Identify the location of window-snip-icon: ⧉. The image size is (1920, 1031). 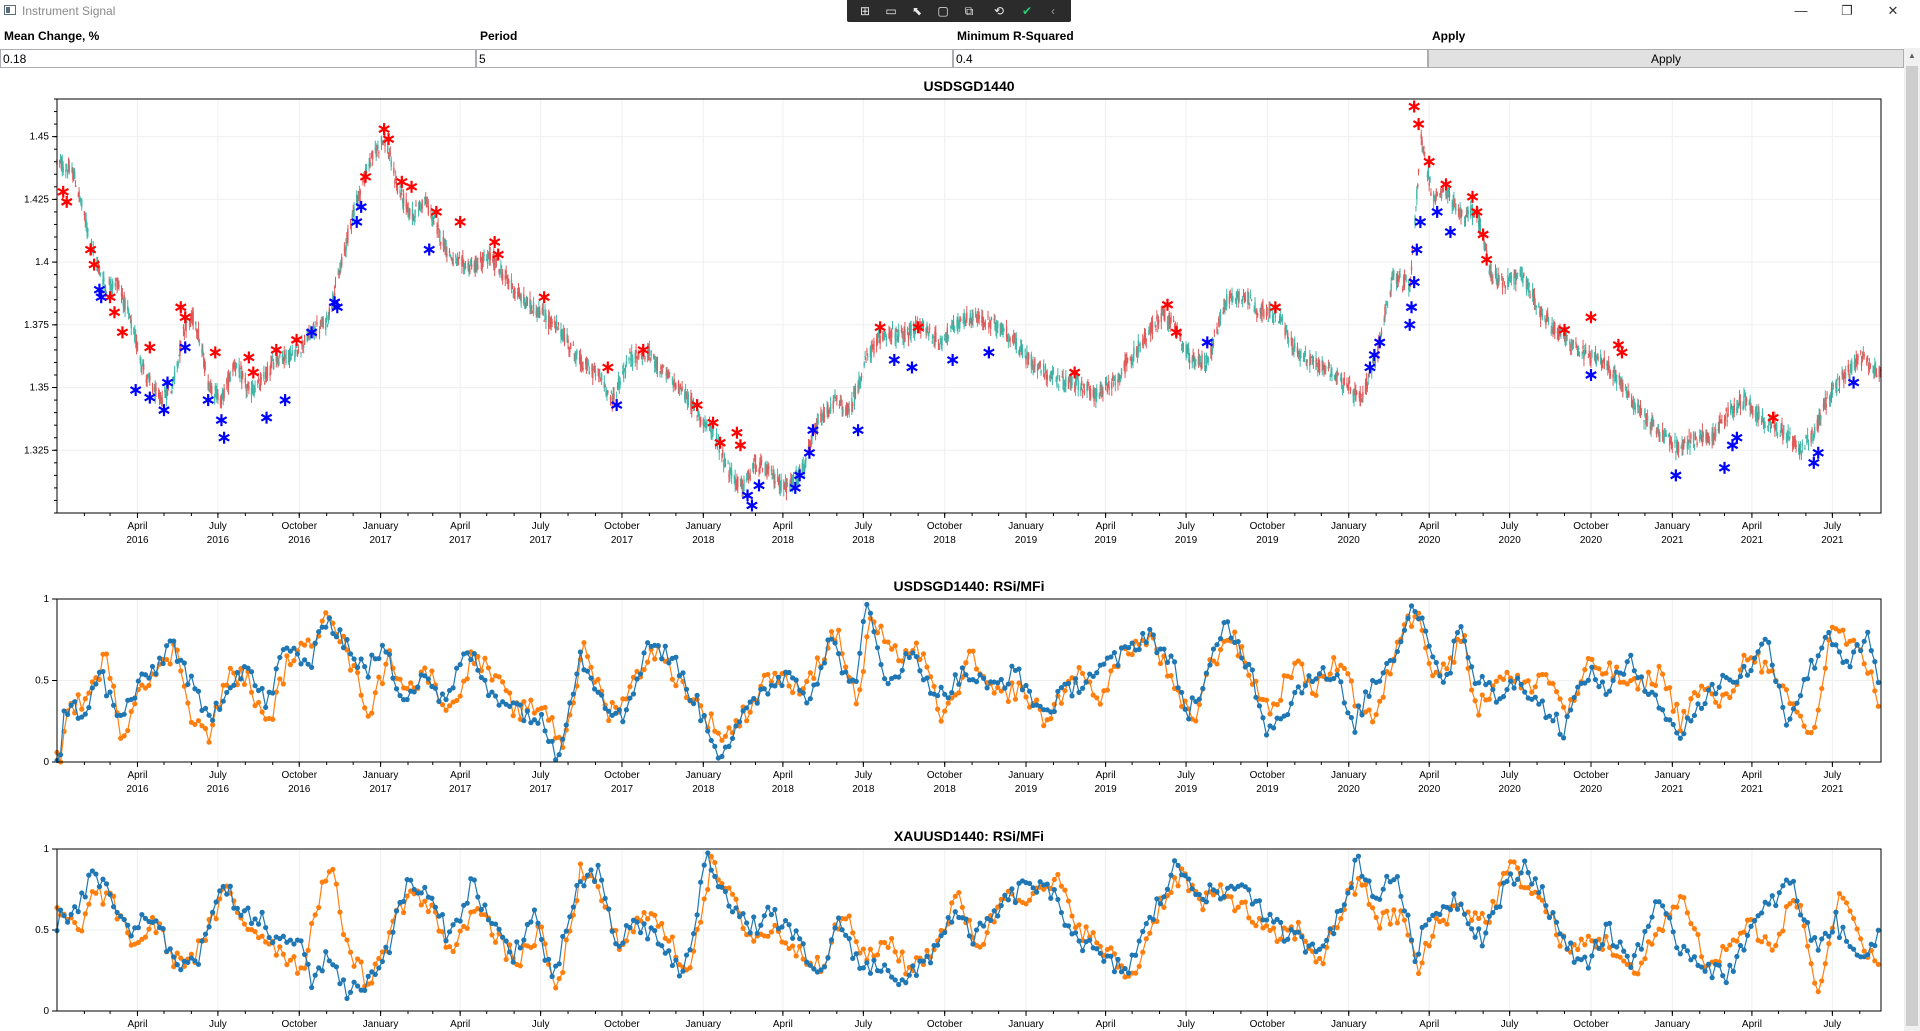
(969, 11).